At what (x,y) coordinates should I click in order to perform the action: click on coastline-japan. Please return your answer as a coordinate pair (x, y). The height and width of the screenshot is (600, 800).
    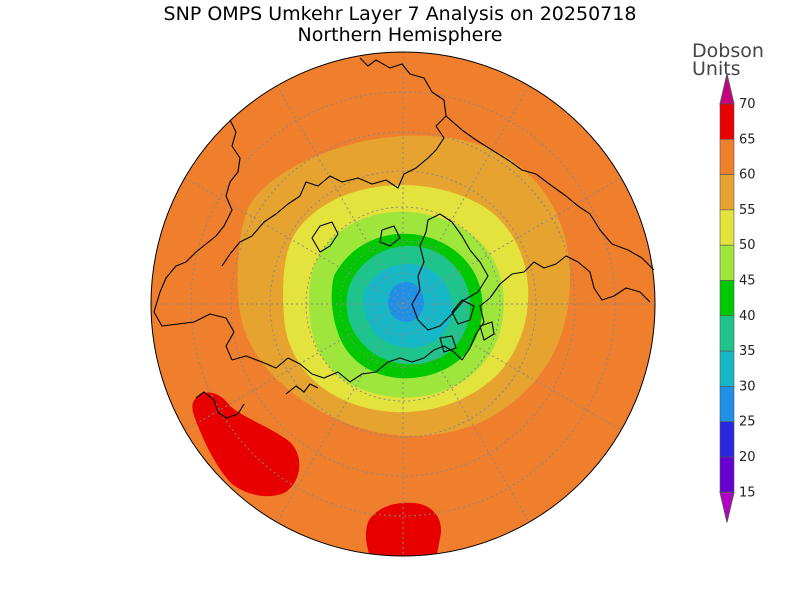
    Looking at the image, I should click on (220, 405).